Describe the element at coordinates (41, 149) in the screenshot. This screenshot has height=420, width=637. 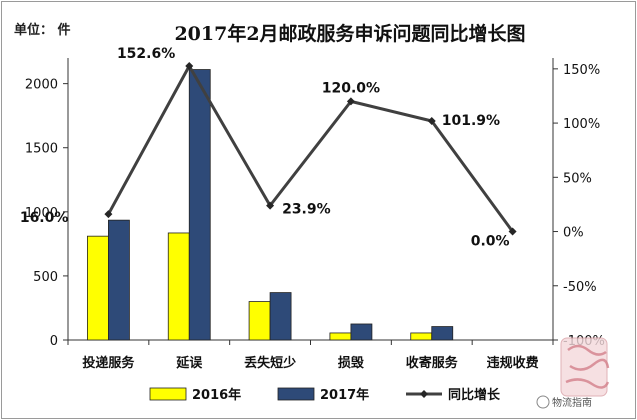
I see `y-left-tick-label: 1500` at that location.